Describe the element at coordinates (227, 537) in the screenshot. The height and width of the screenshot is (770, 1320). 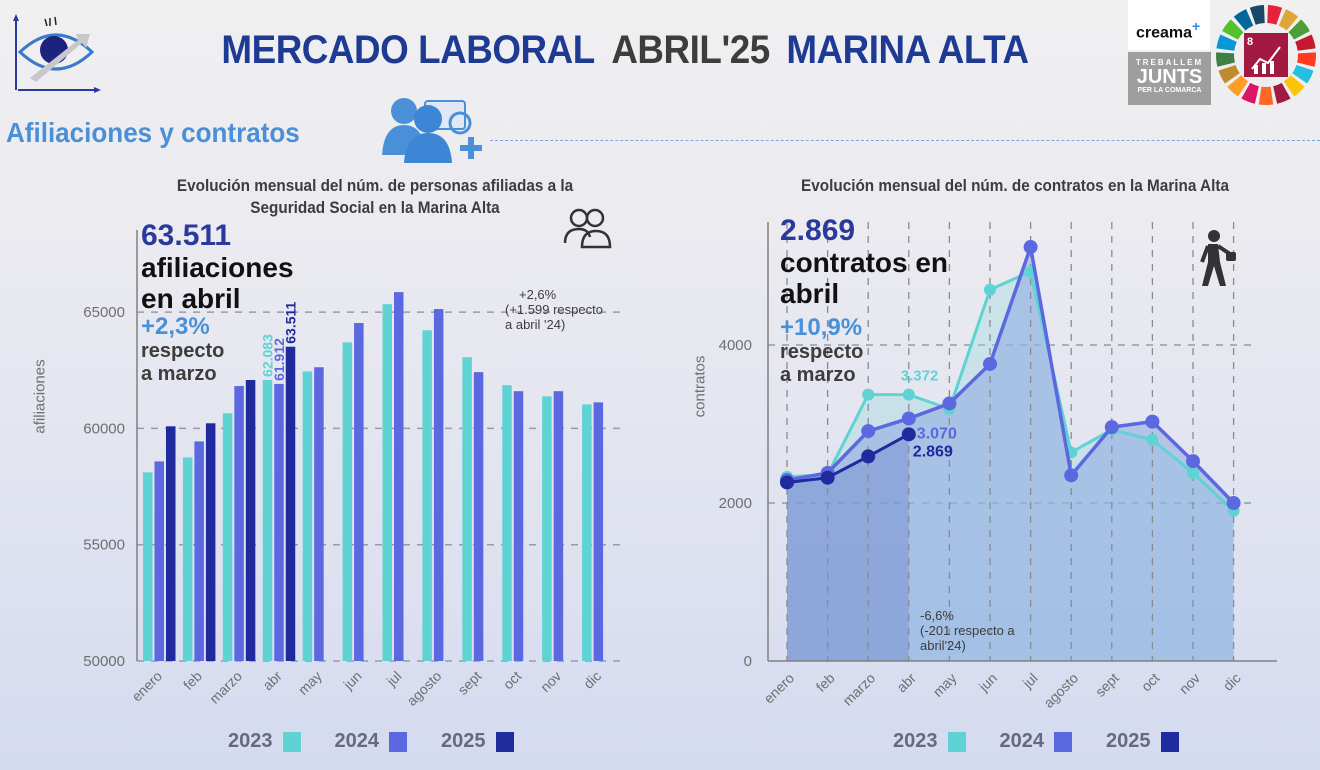
I see `bar-2023-marzo` at that location.